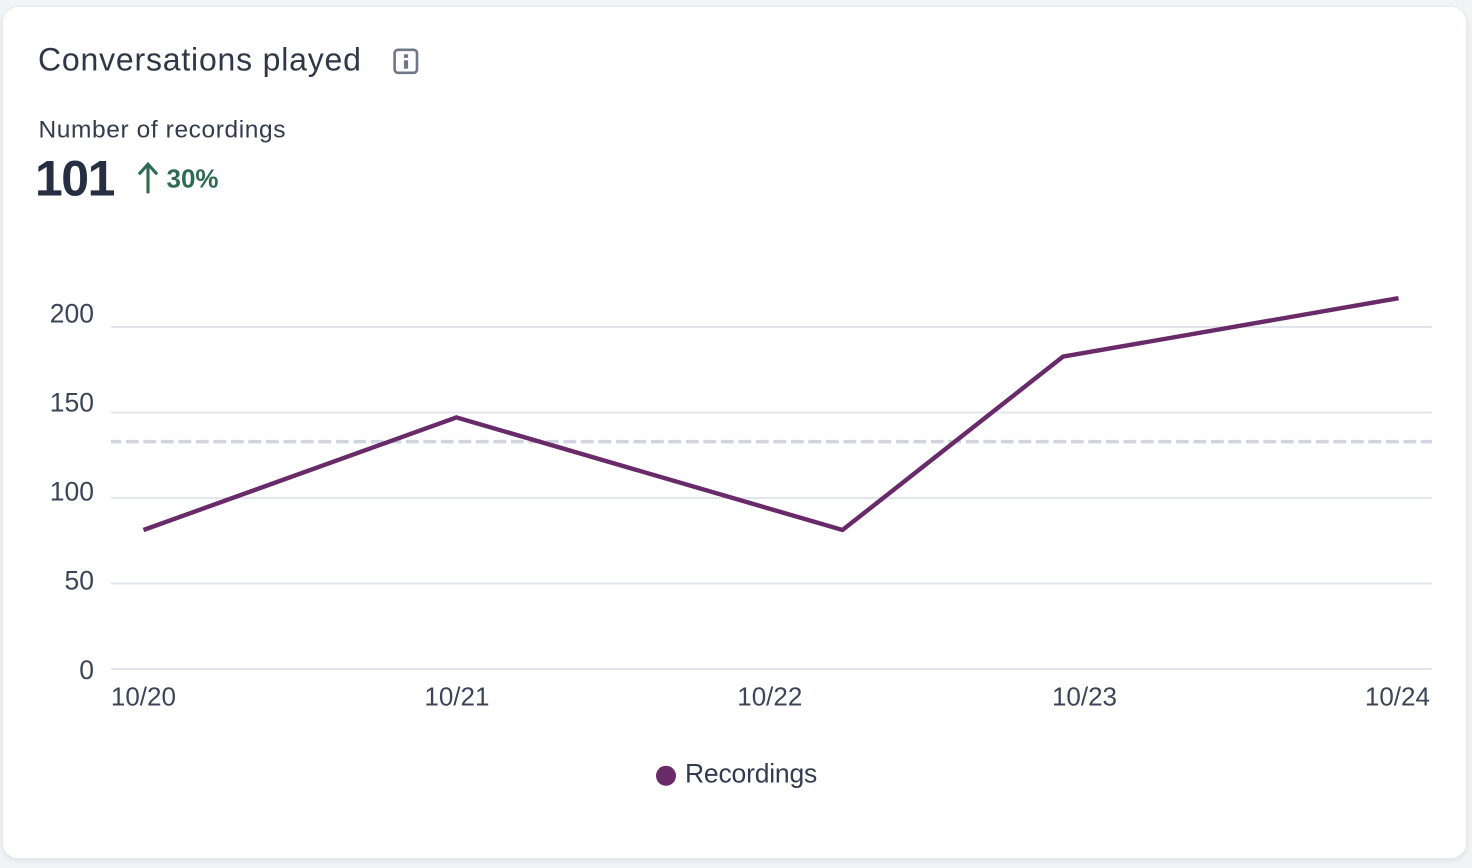 The image size is (1472, 868). Describe the element at coordinates (75, 179) in the screenshot. I see `svg-text: 101` at that location.